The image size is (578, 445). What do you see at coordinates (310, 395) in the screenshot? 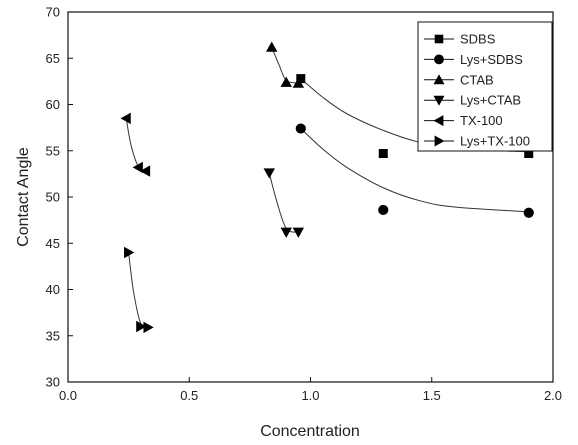
I see `x-tick-label: 1.0` at bounding box center [310, 395].